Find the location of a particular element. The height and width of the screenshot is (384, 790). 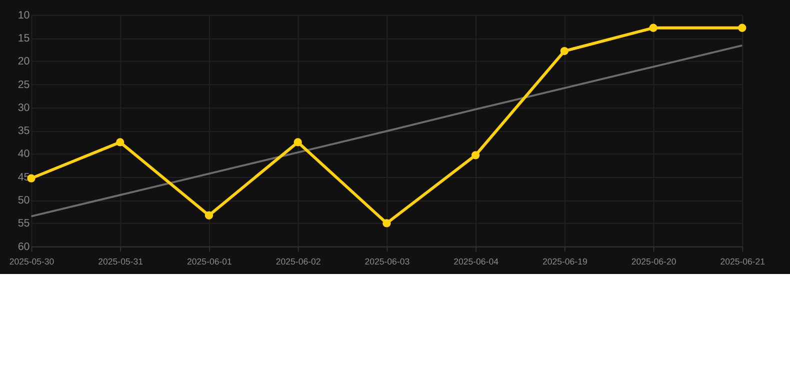

y-tick-label: 20 is located at coordinates (24, 62).